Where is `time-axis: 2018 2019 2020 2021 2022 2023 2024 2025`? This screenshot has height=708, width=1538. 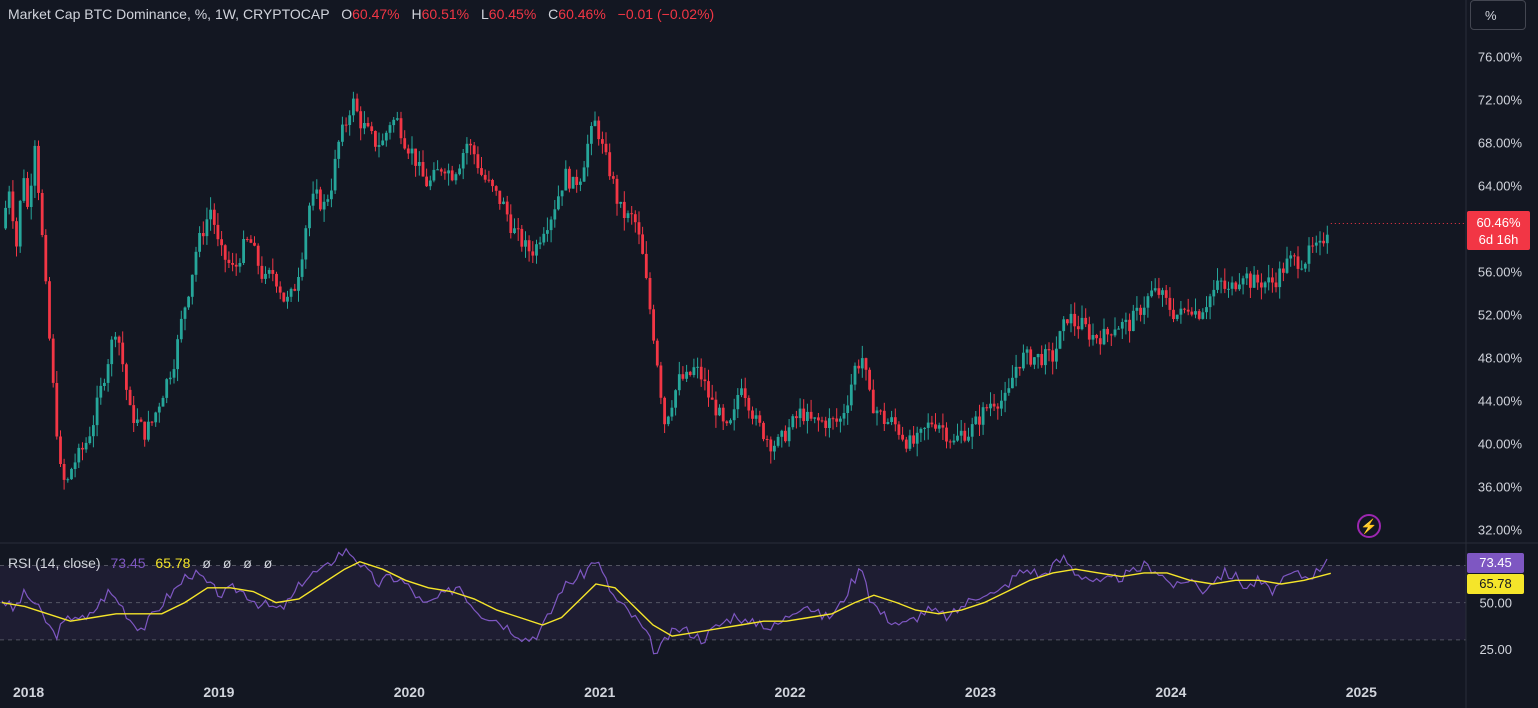
time-axis: 2018 2019 2020 2021 2022 2023 2024 2025 is located at coordinates (695, 692).